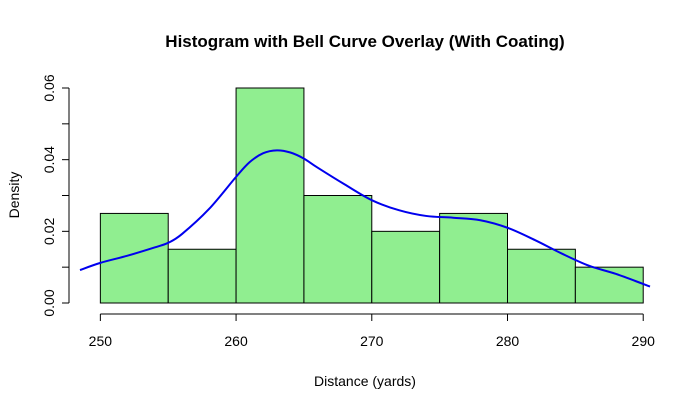 The image size is (690, 410). Describe the element at coordinates (55, 195) in the screenshot. I see `y-axis: 0.00 0.02 0.04 0.06` at that location.